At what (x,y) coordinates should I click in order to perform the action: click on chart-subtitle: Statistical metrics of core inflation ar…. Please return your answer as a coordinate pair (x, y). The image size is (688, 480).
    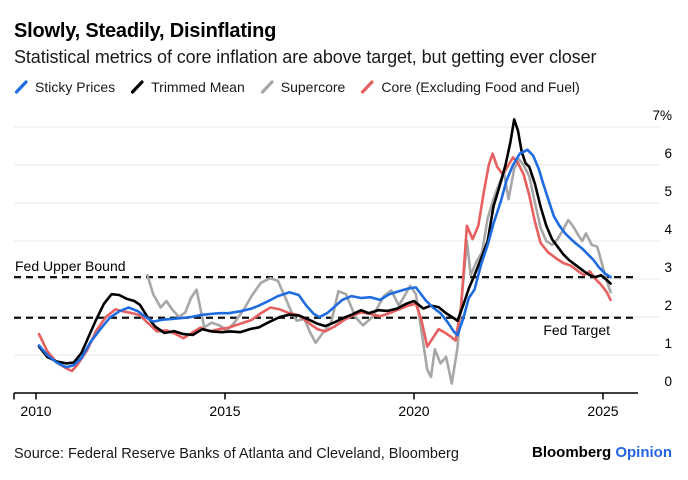
    Looking at the image, I should click on (305, 57).